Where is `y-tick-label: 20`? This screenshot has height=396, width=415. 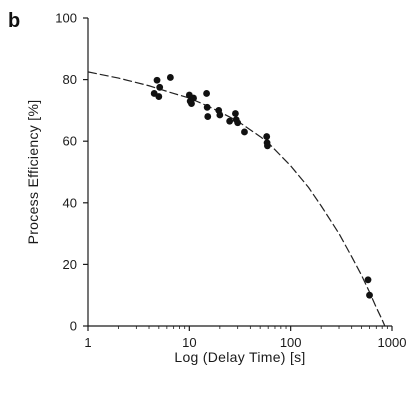
y-tick-label: 20 is located at coordinates (70, 264).